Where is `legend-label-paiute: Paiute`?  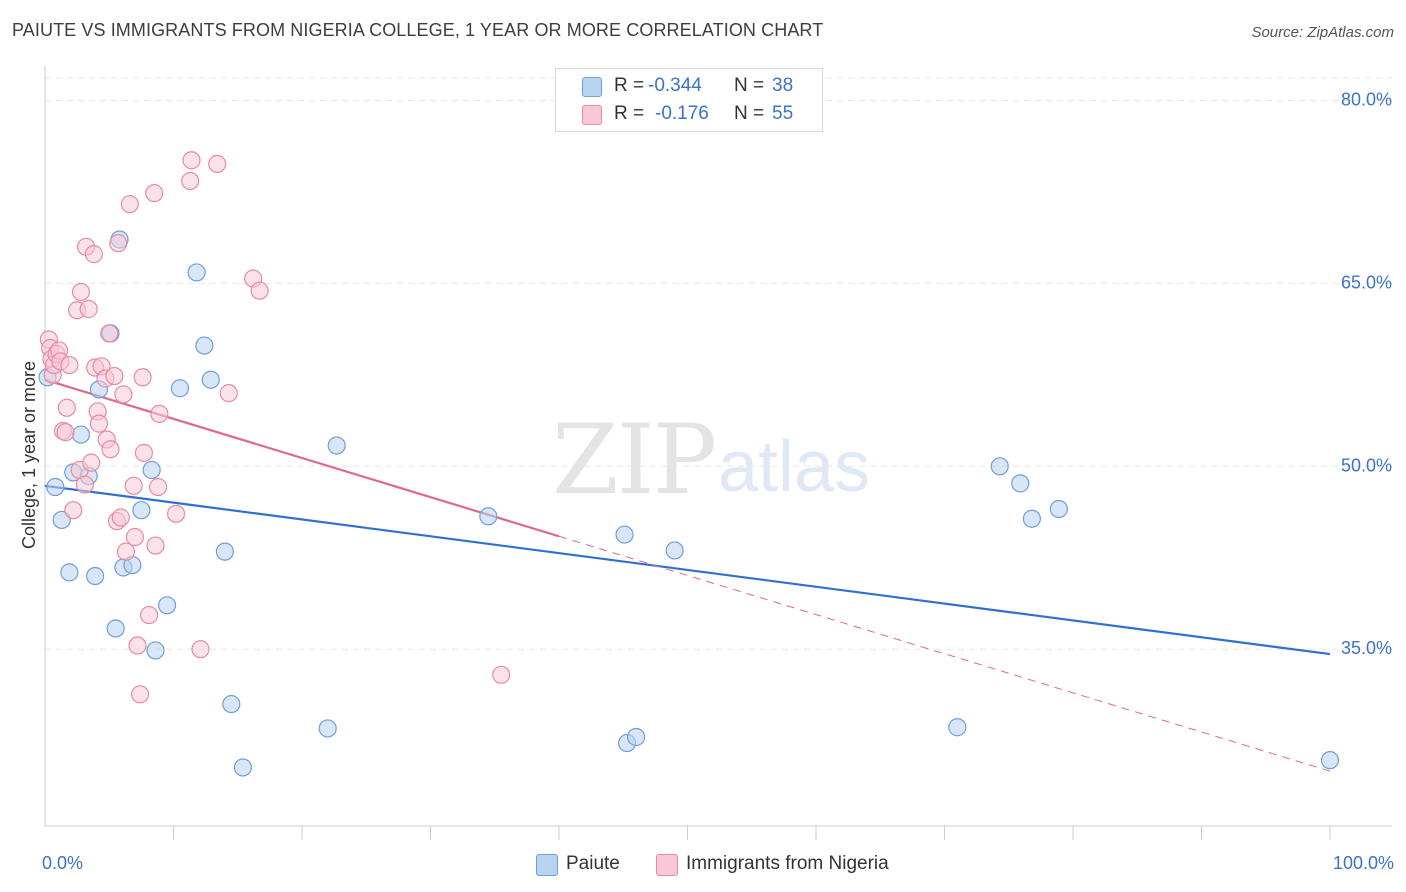 legend-label-paiute: Paiute is located at coordinates (593, 863).